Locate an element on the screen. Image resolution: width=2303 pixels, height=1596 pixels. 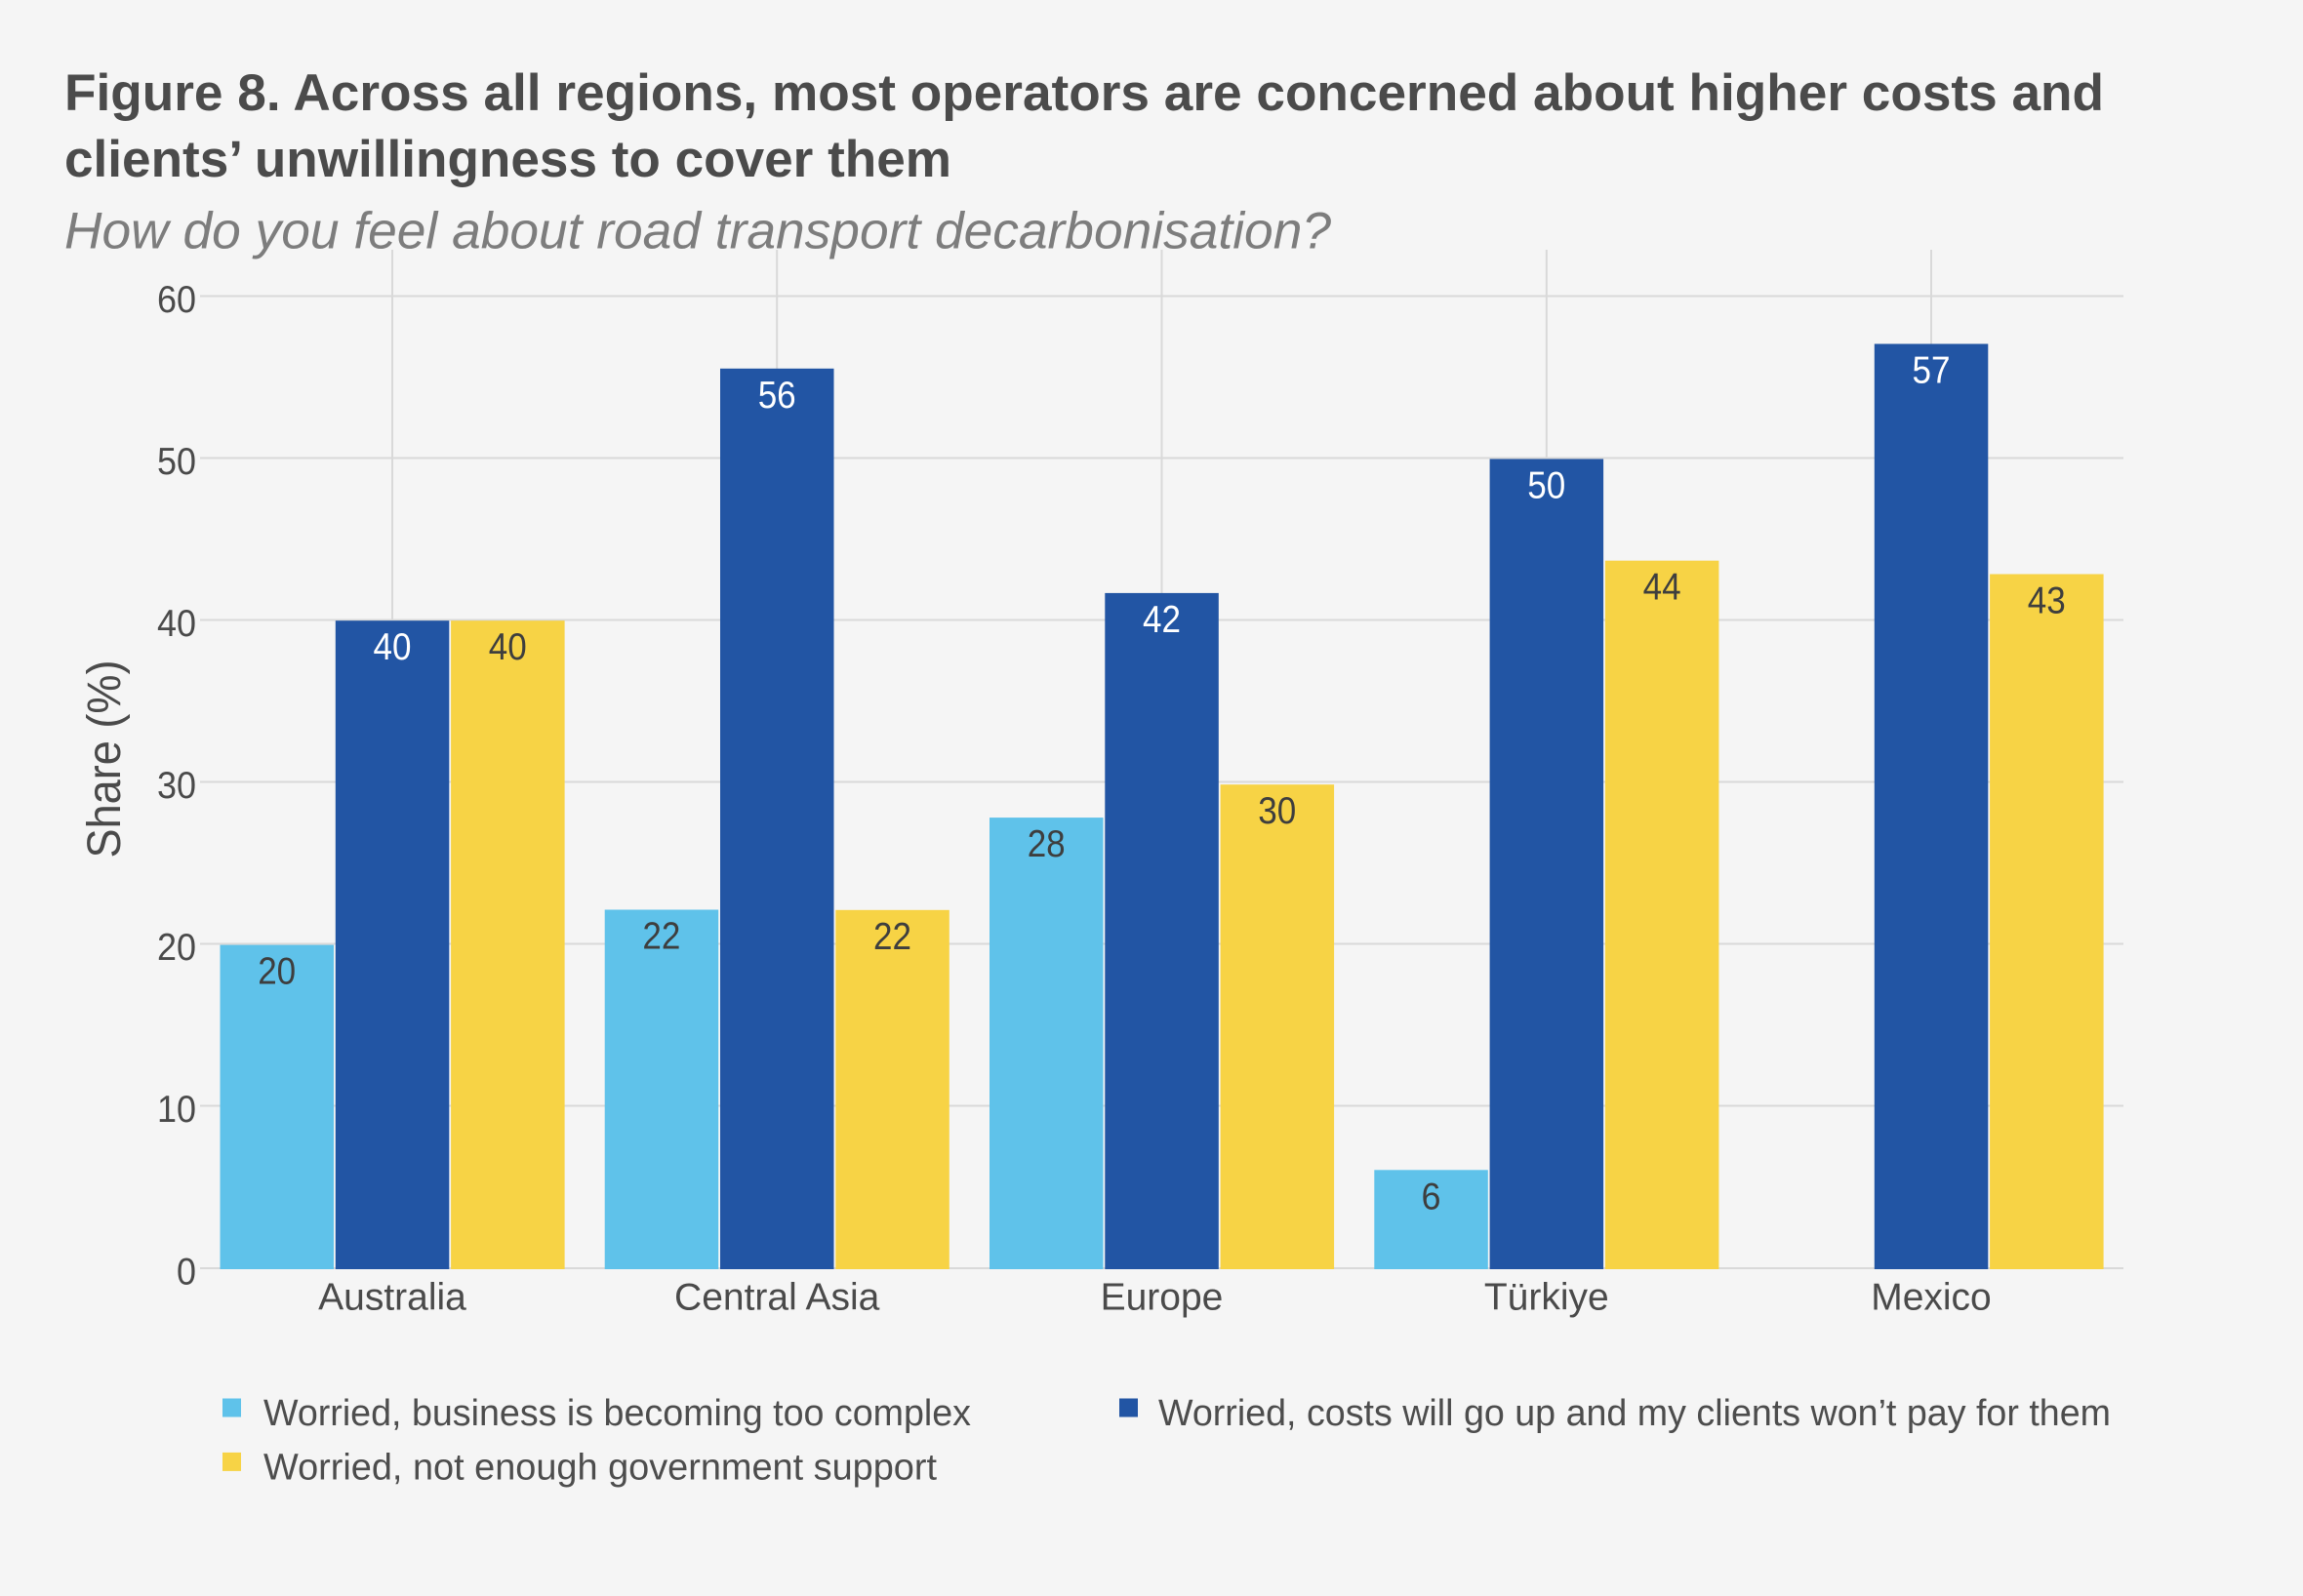
svg-text:clients’ unwillingness to cove: clients’ unwillingness to cover them is located at coordinates (507, 159).